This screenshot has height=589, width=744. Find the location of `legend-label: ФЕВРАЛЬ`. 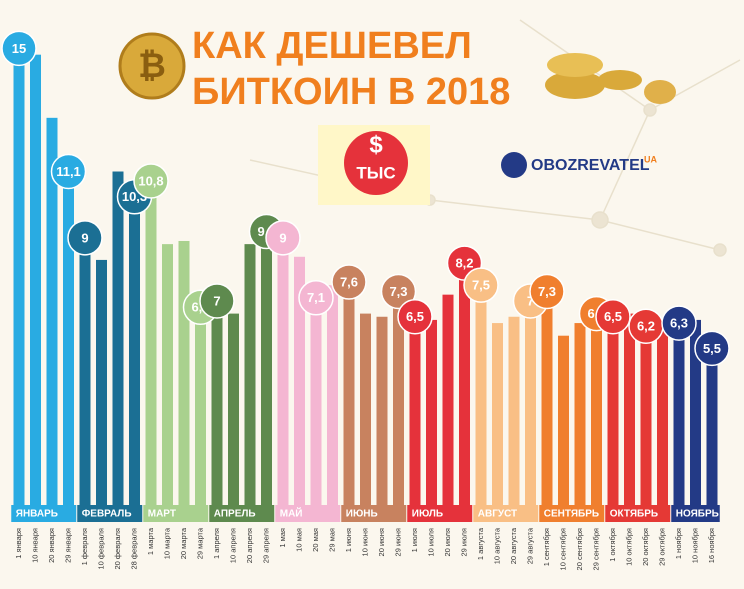

legend-label: ФЕВРАЛЬ is located at coordinates (107, 514).